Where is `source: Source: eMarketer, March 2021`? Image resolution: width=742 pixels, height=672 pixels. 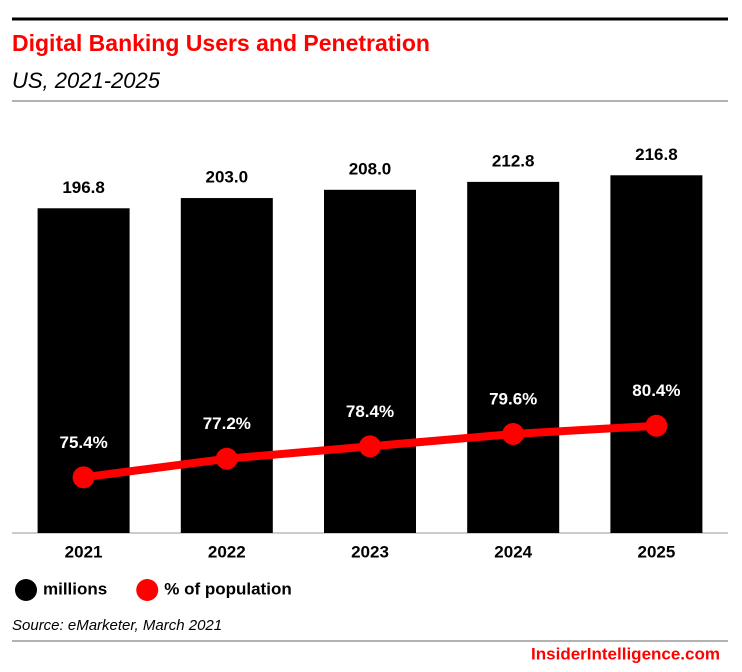 source: Source: eMarketer, March 2021 is located at coordinates (117, 625).